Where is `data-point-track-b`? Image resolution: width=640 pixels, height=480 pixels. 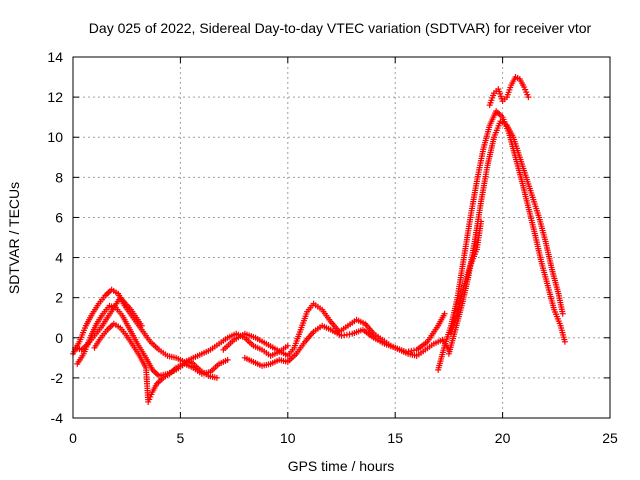 data-point-track-b is located at coordinates (227, 359).